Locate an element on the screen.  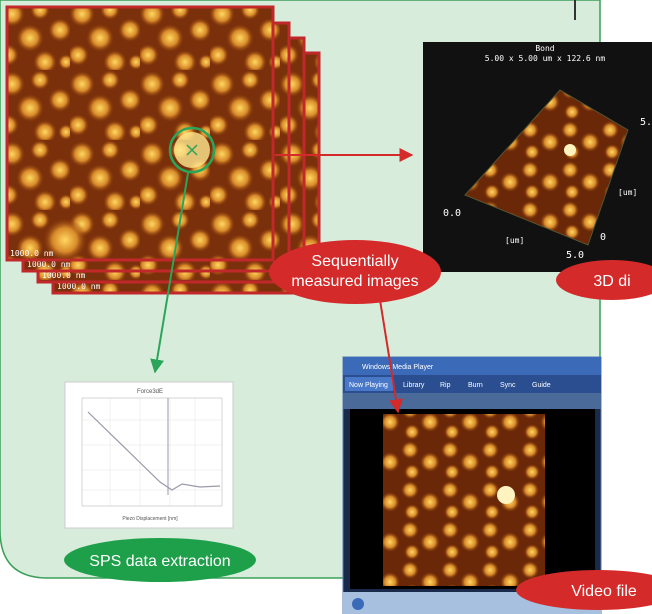
view-3d-title: Bond is located at coordinates (544, 48).